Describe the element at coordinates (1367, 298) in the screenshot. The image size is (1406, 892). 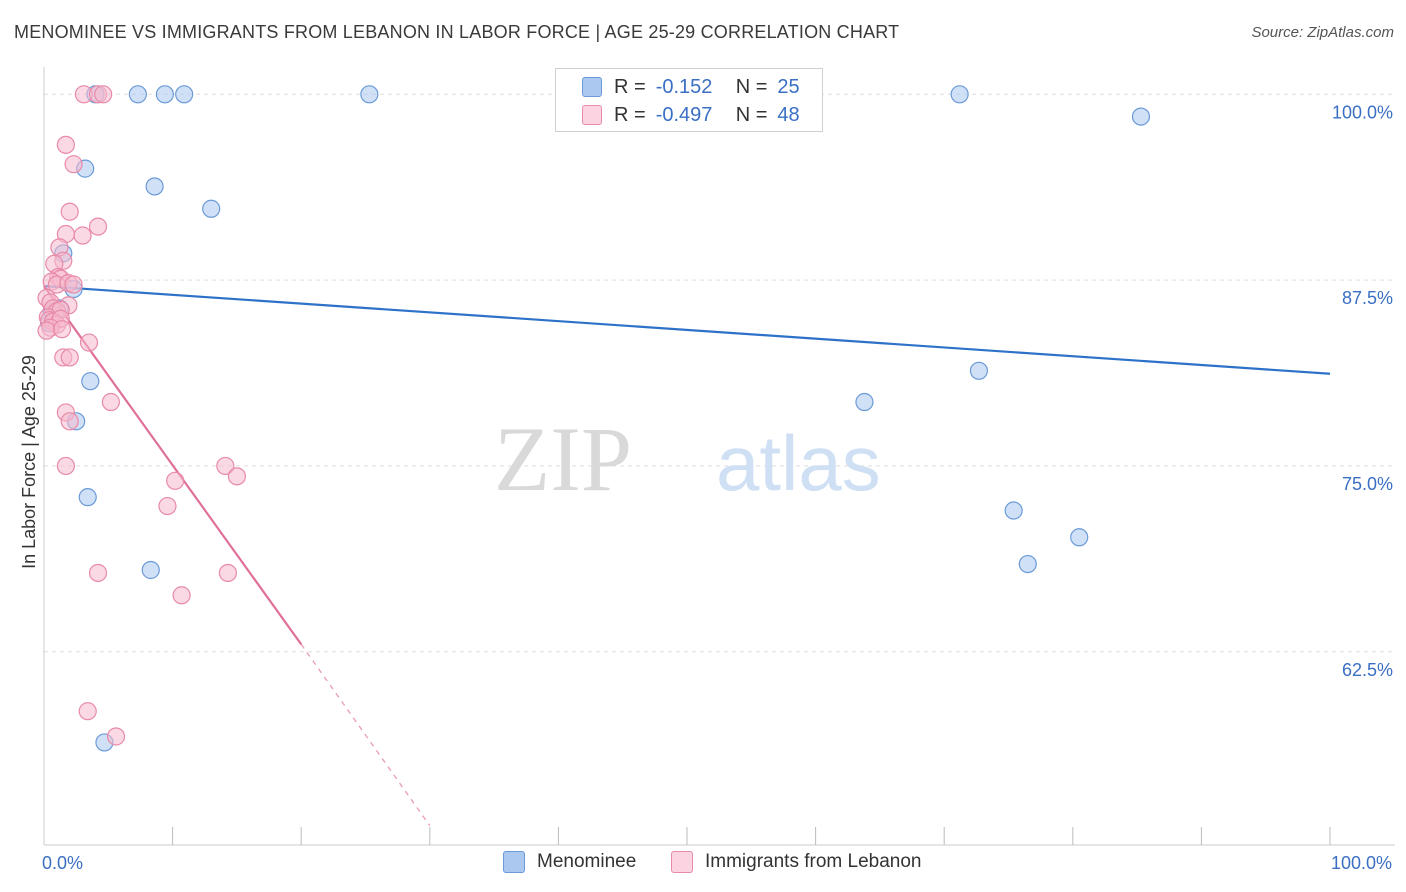
I see `y-tick-label: 87.5%` at that location.